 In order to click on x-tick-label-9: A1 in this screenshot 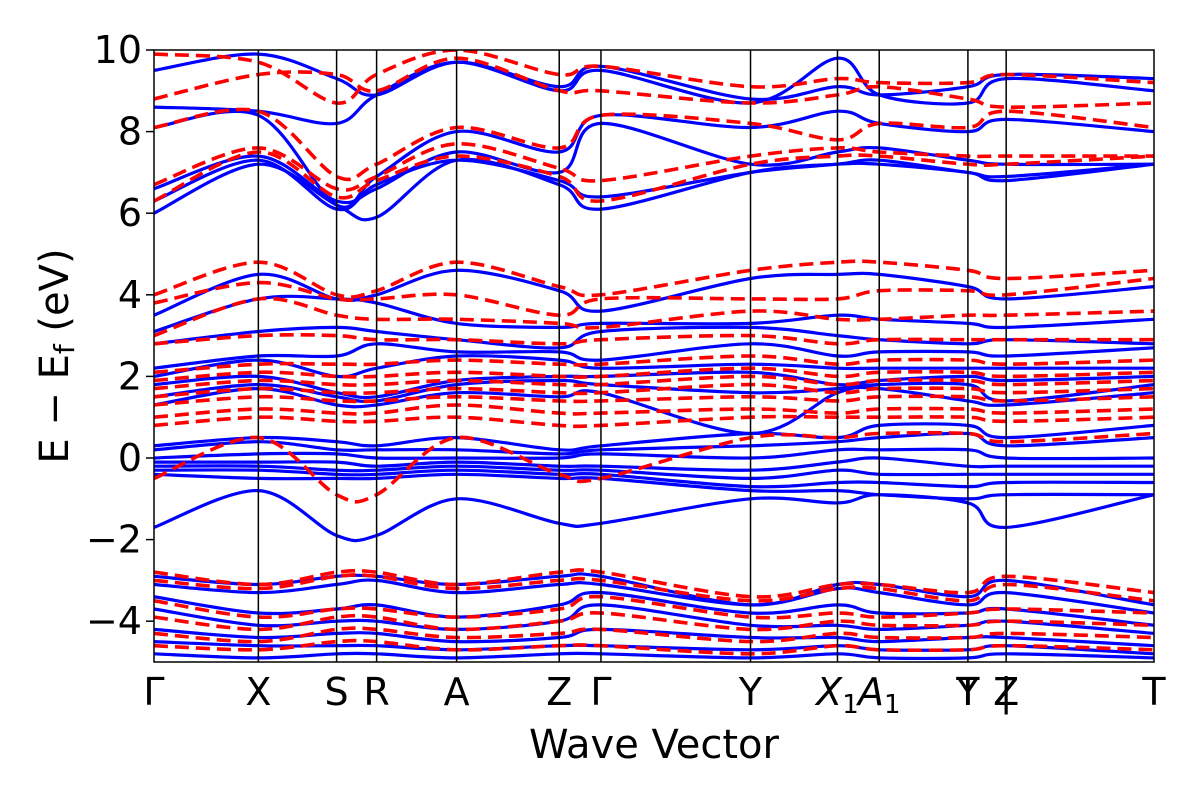, I will do `click(878, 695)`.